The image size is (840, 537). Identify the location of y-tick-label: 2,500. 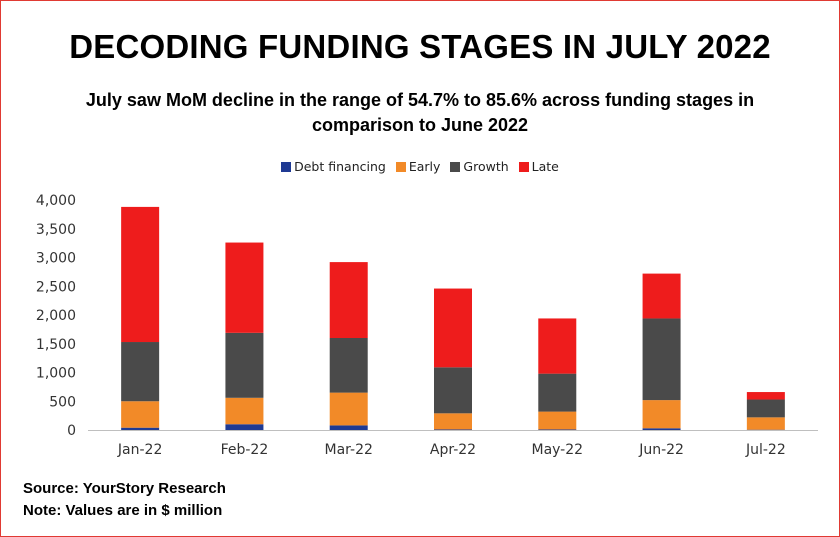
(56, 287).